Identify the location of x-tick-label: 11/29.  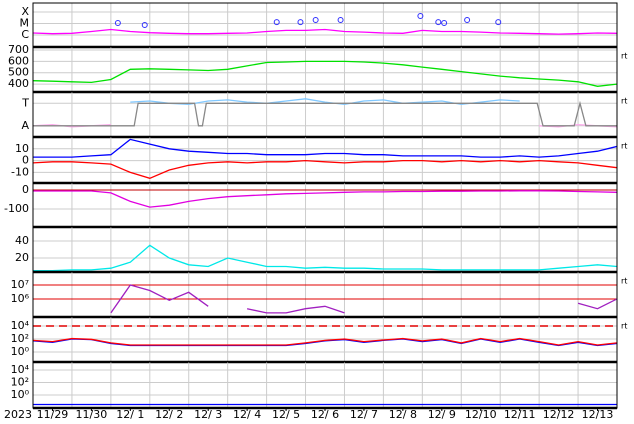
(53, 414).